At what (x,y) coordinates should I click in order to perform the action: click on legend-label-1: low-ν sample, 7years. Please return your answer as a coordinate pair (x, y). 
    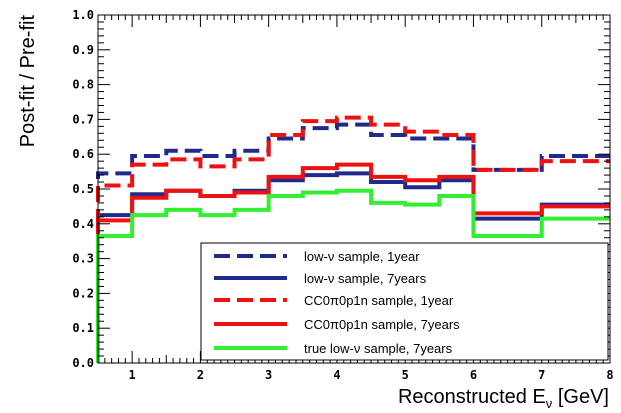
    Looking at the image, I should click on (365, 278).